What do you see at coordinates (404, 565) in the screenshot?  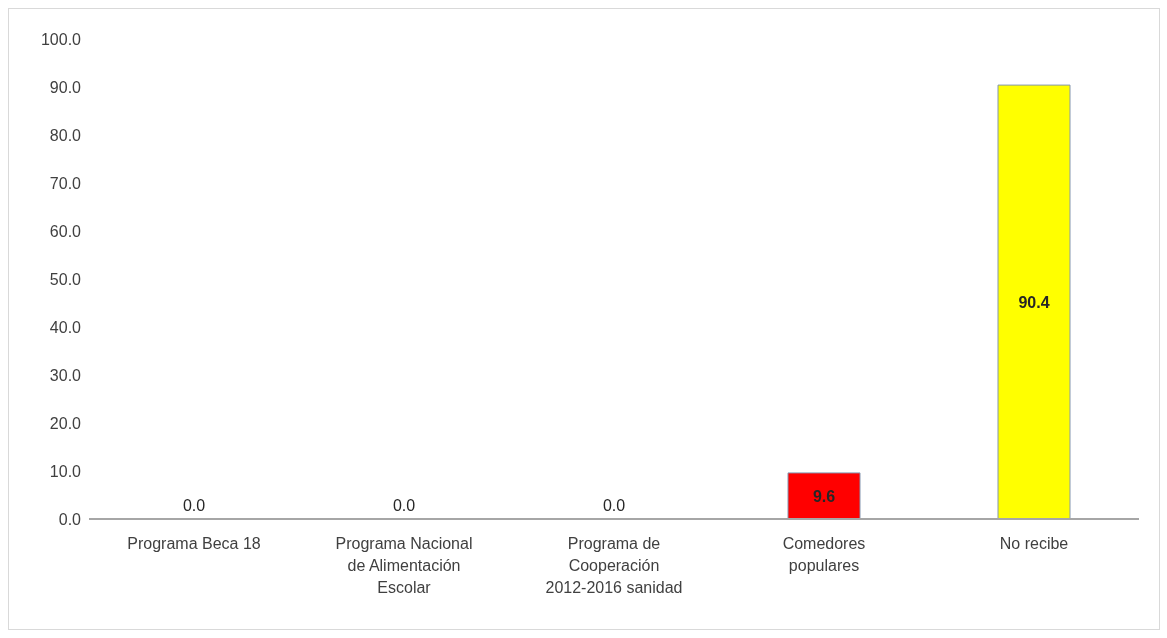 I see `x-tick-label: Programa Nacional de Alimentación Escolar` at bounding box center [404, 565].